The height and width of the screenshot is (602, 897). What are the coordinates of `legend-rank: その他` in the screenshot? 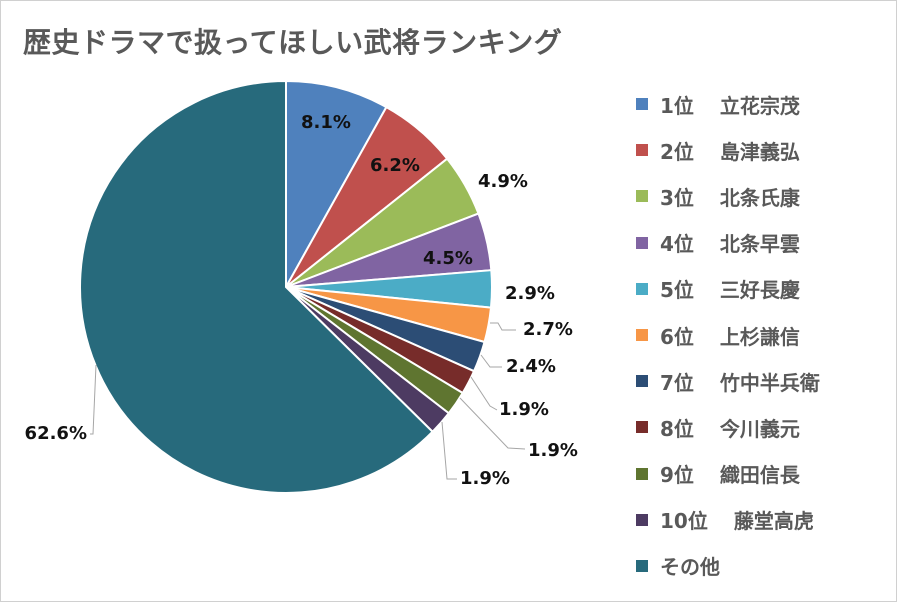 It's located at (690, 567).